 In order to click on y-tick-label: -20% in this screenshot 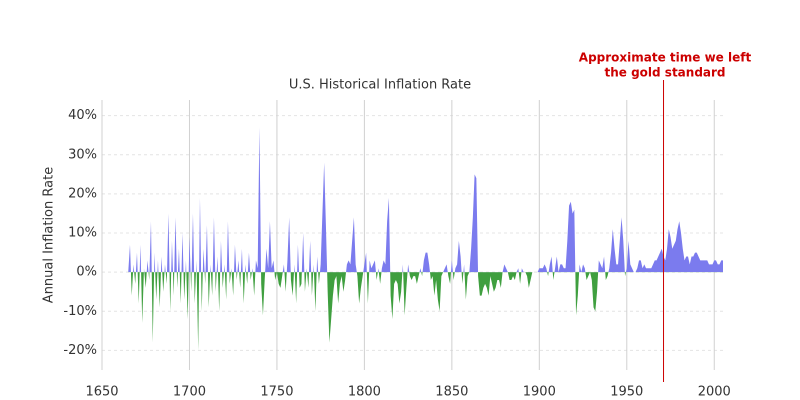, I will do `click(80, 350)`.